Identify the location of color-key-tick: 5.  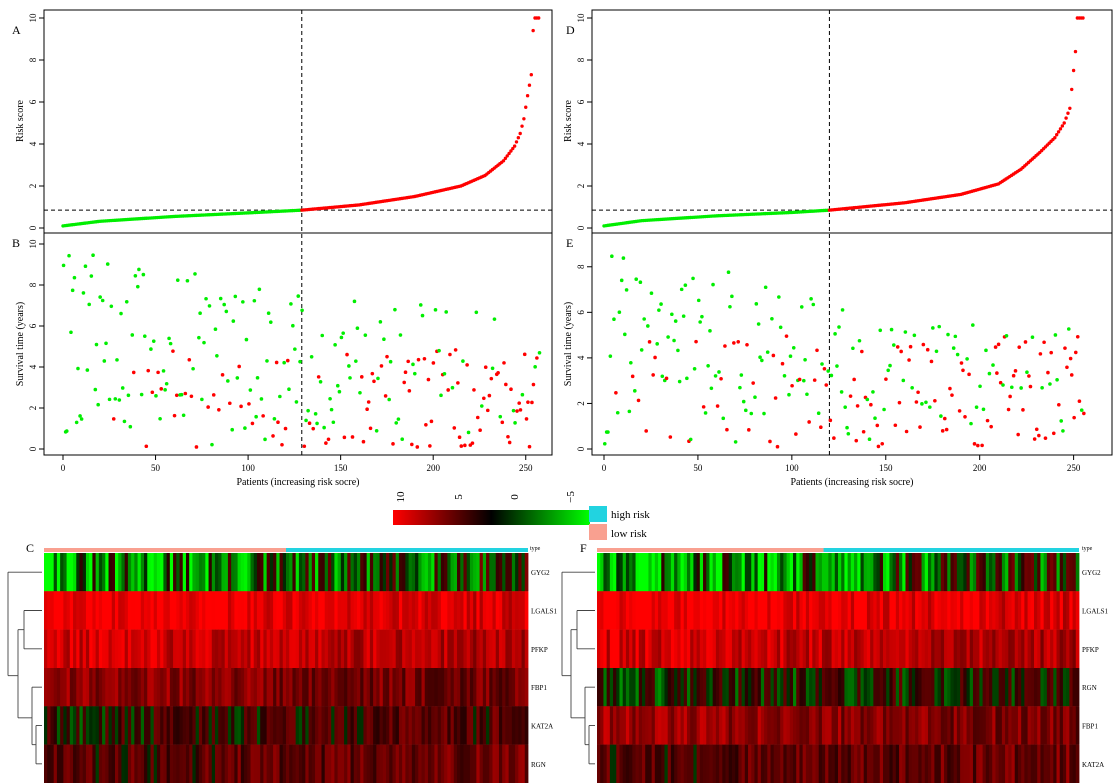
(459, 497).